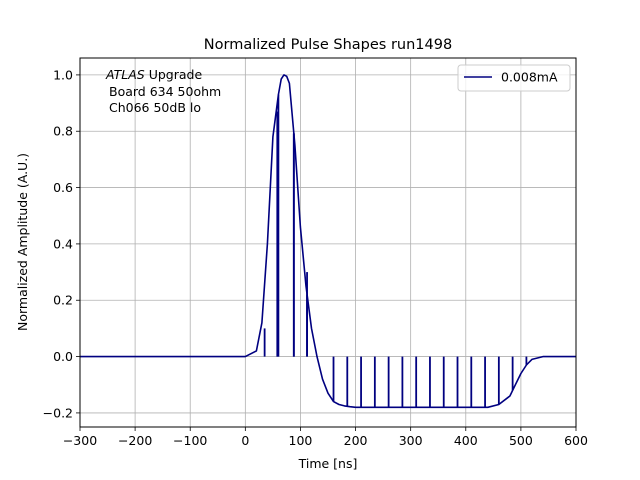 This screenshot has width=640, height=480. What do you see at coordinates (301, 440) in the screenshot?
I see `x-tick-label: 100` at bounding box center [301, 440].